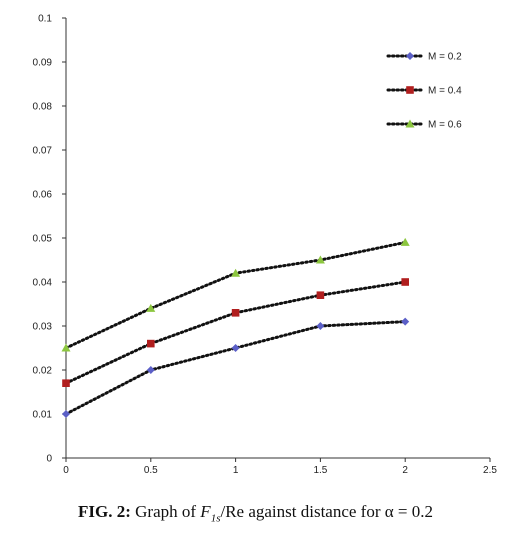  What do you see at coordinates (45, 19) in the screenshot?
I see `y-tick-label: 0.1` at bounding box center [45, 19].